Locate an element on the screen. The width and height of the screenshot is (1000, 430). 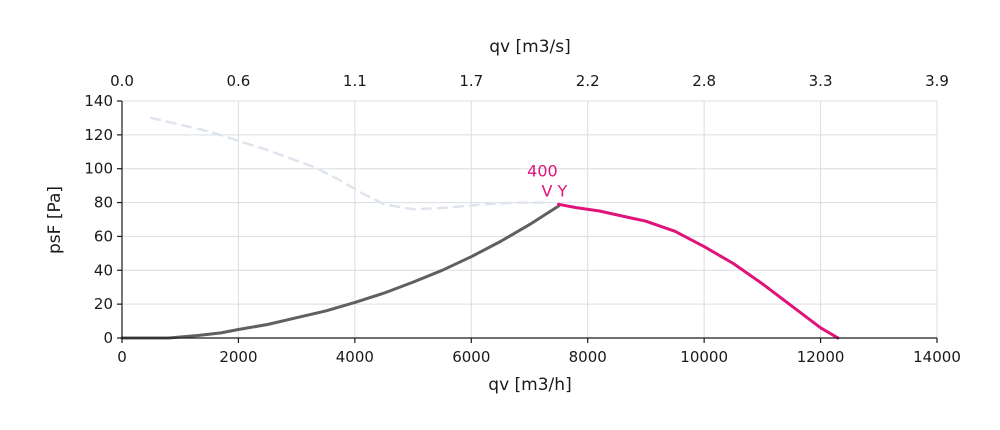
x-axis-title: qv [m3/h] is located at coordinates (529, 385).